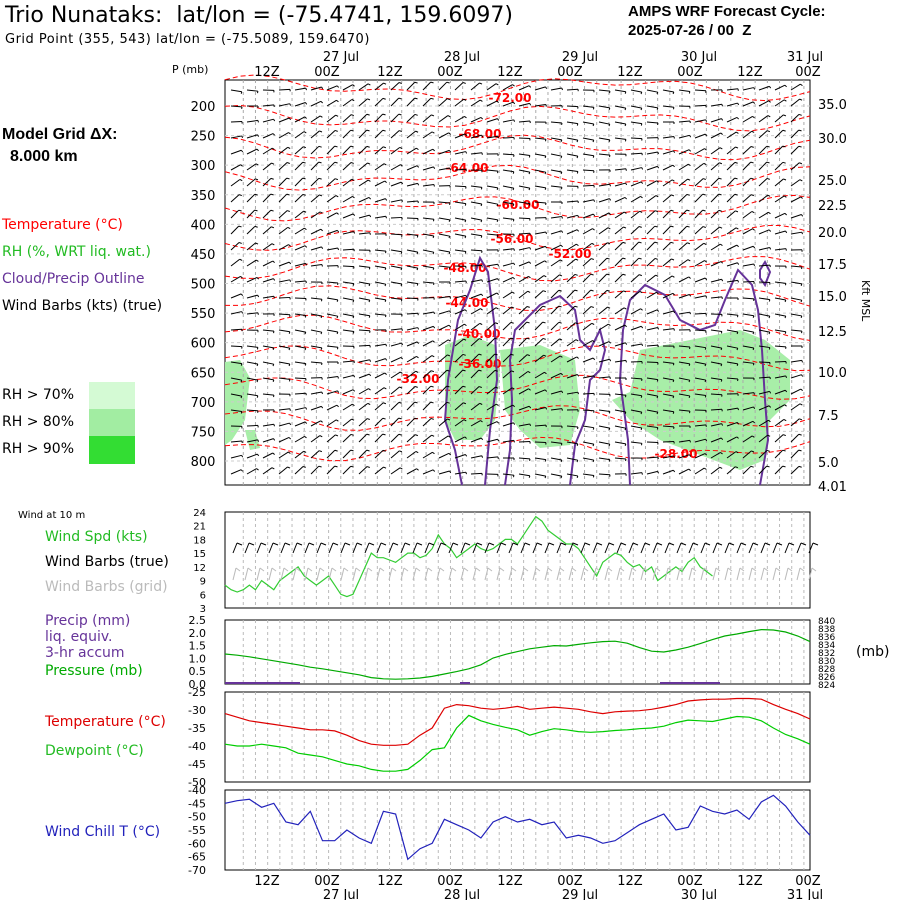  Describe the element at coordinates (789, 548) in the screenshot. I see `surface-wind-barb` at that location.